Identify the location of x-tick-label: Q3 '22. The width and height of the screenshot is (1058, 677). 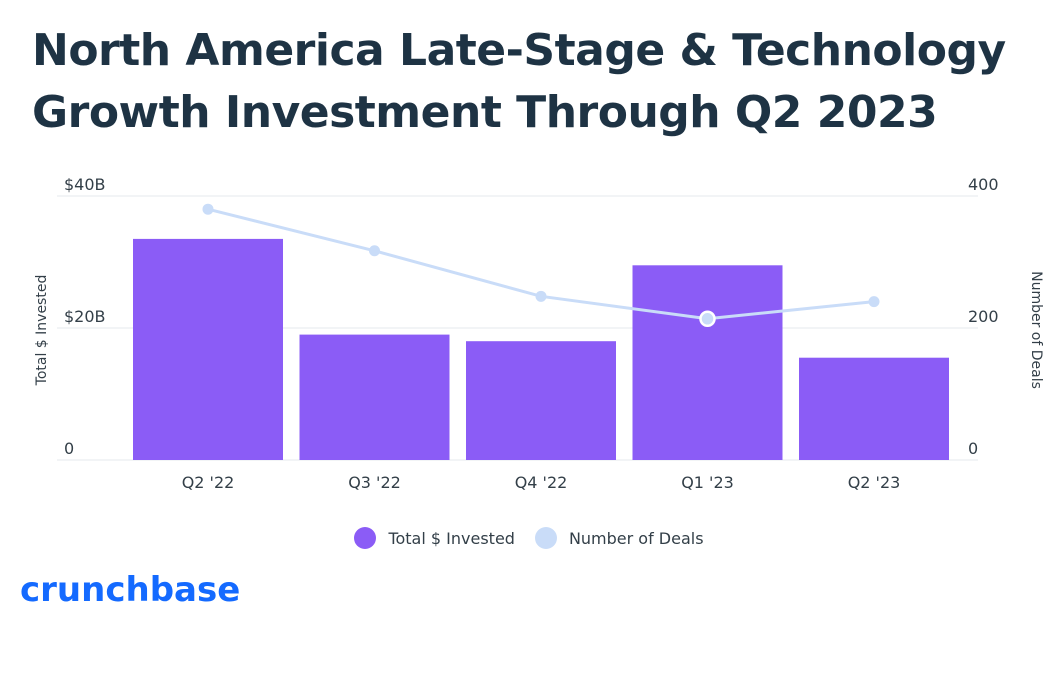
(374, 482).